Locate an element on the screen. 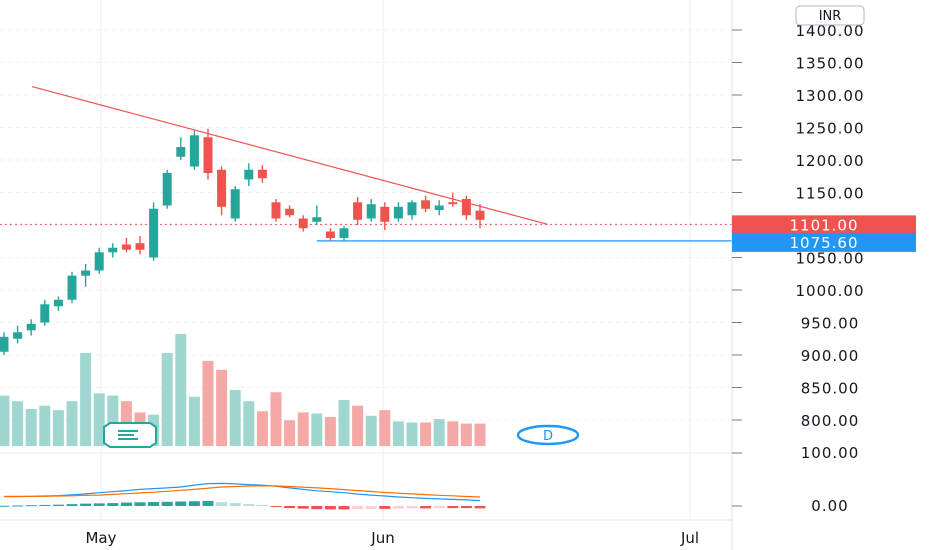 The height and width of the screenshot is (550, 932). interval-badge: D is located at coordinates (548, 435).